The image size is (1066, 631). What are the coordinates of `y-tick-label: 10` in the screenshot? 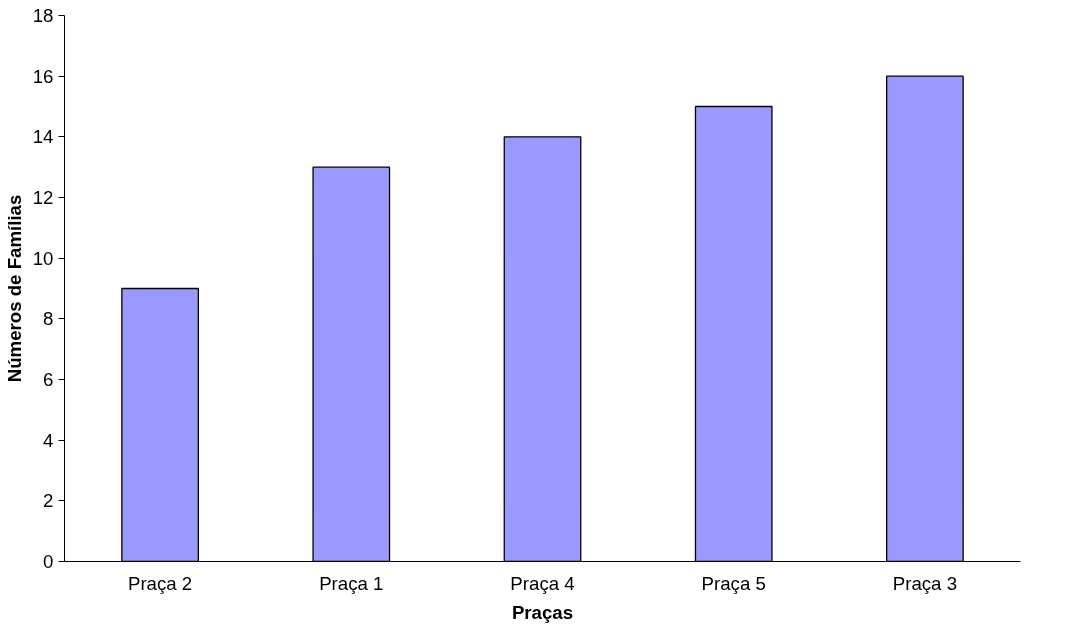 It's located at (43, 258).